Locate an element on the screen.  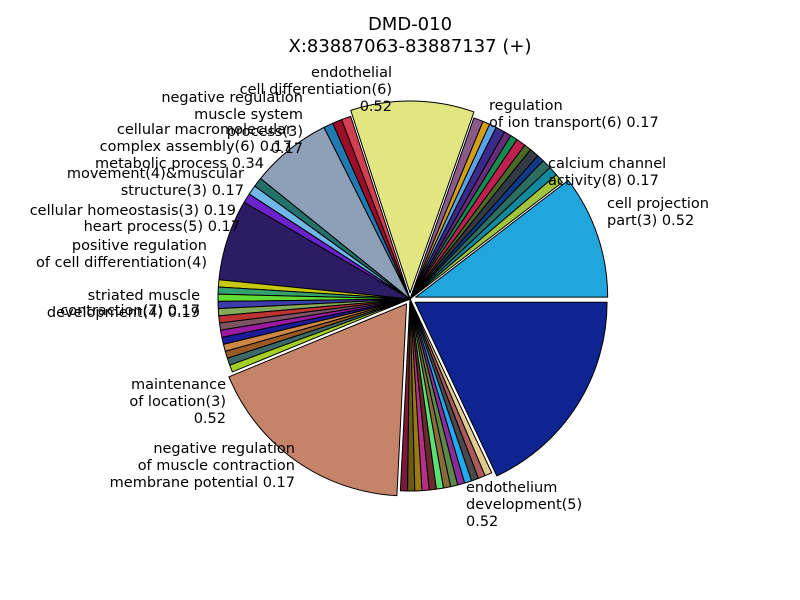
slice-label: endothelium development(5) 0.52 is located at coordinates (524, 505).